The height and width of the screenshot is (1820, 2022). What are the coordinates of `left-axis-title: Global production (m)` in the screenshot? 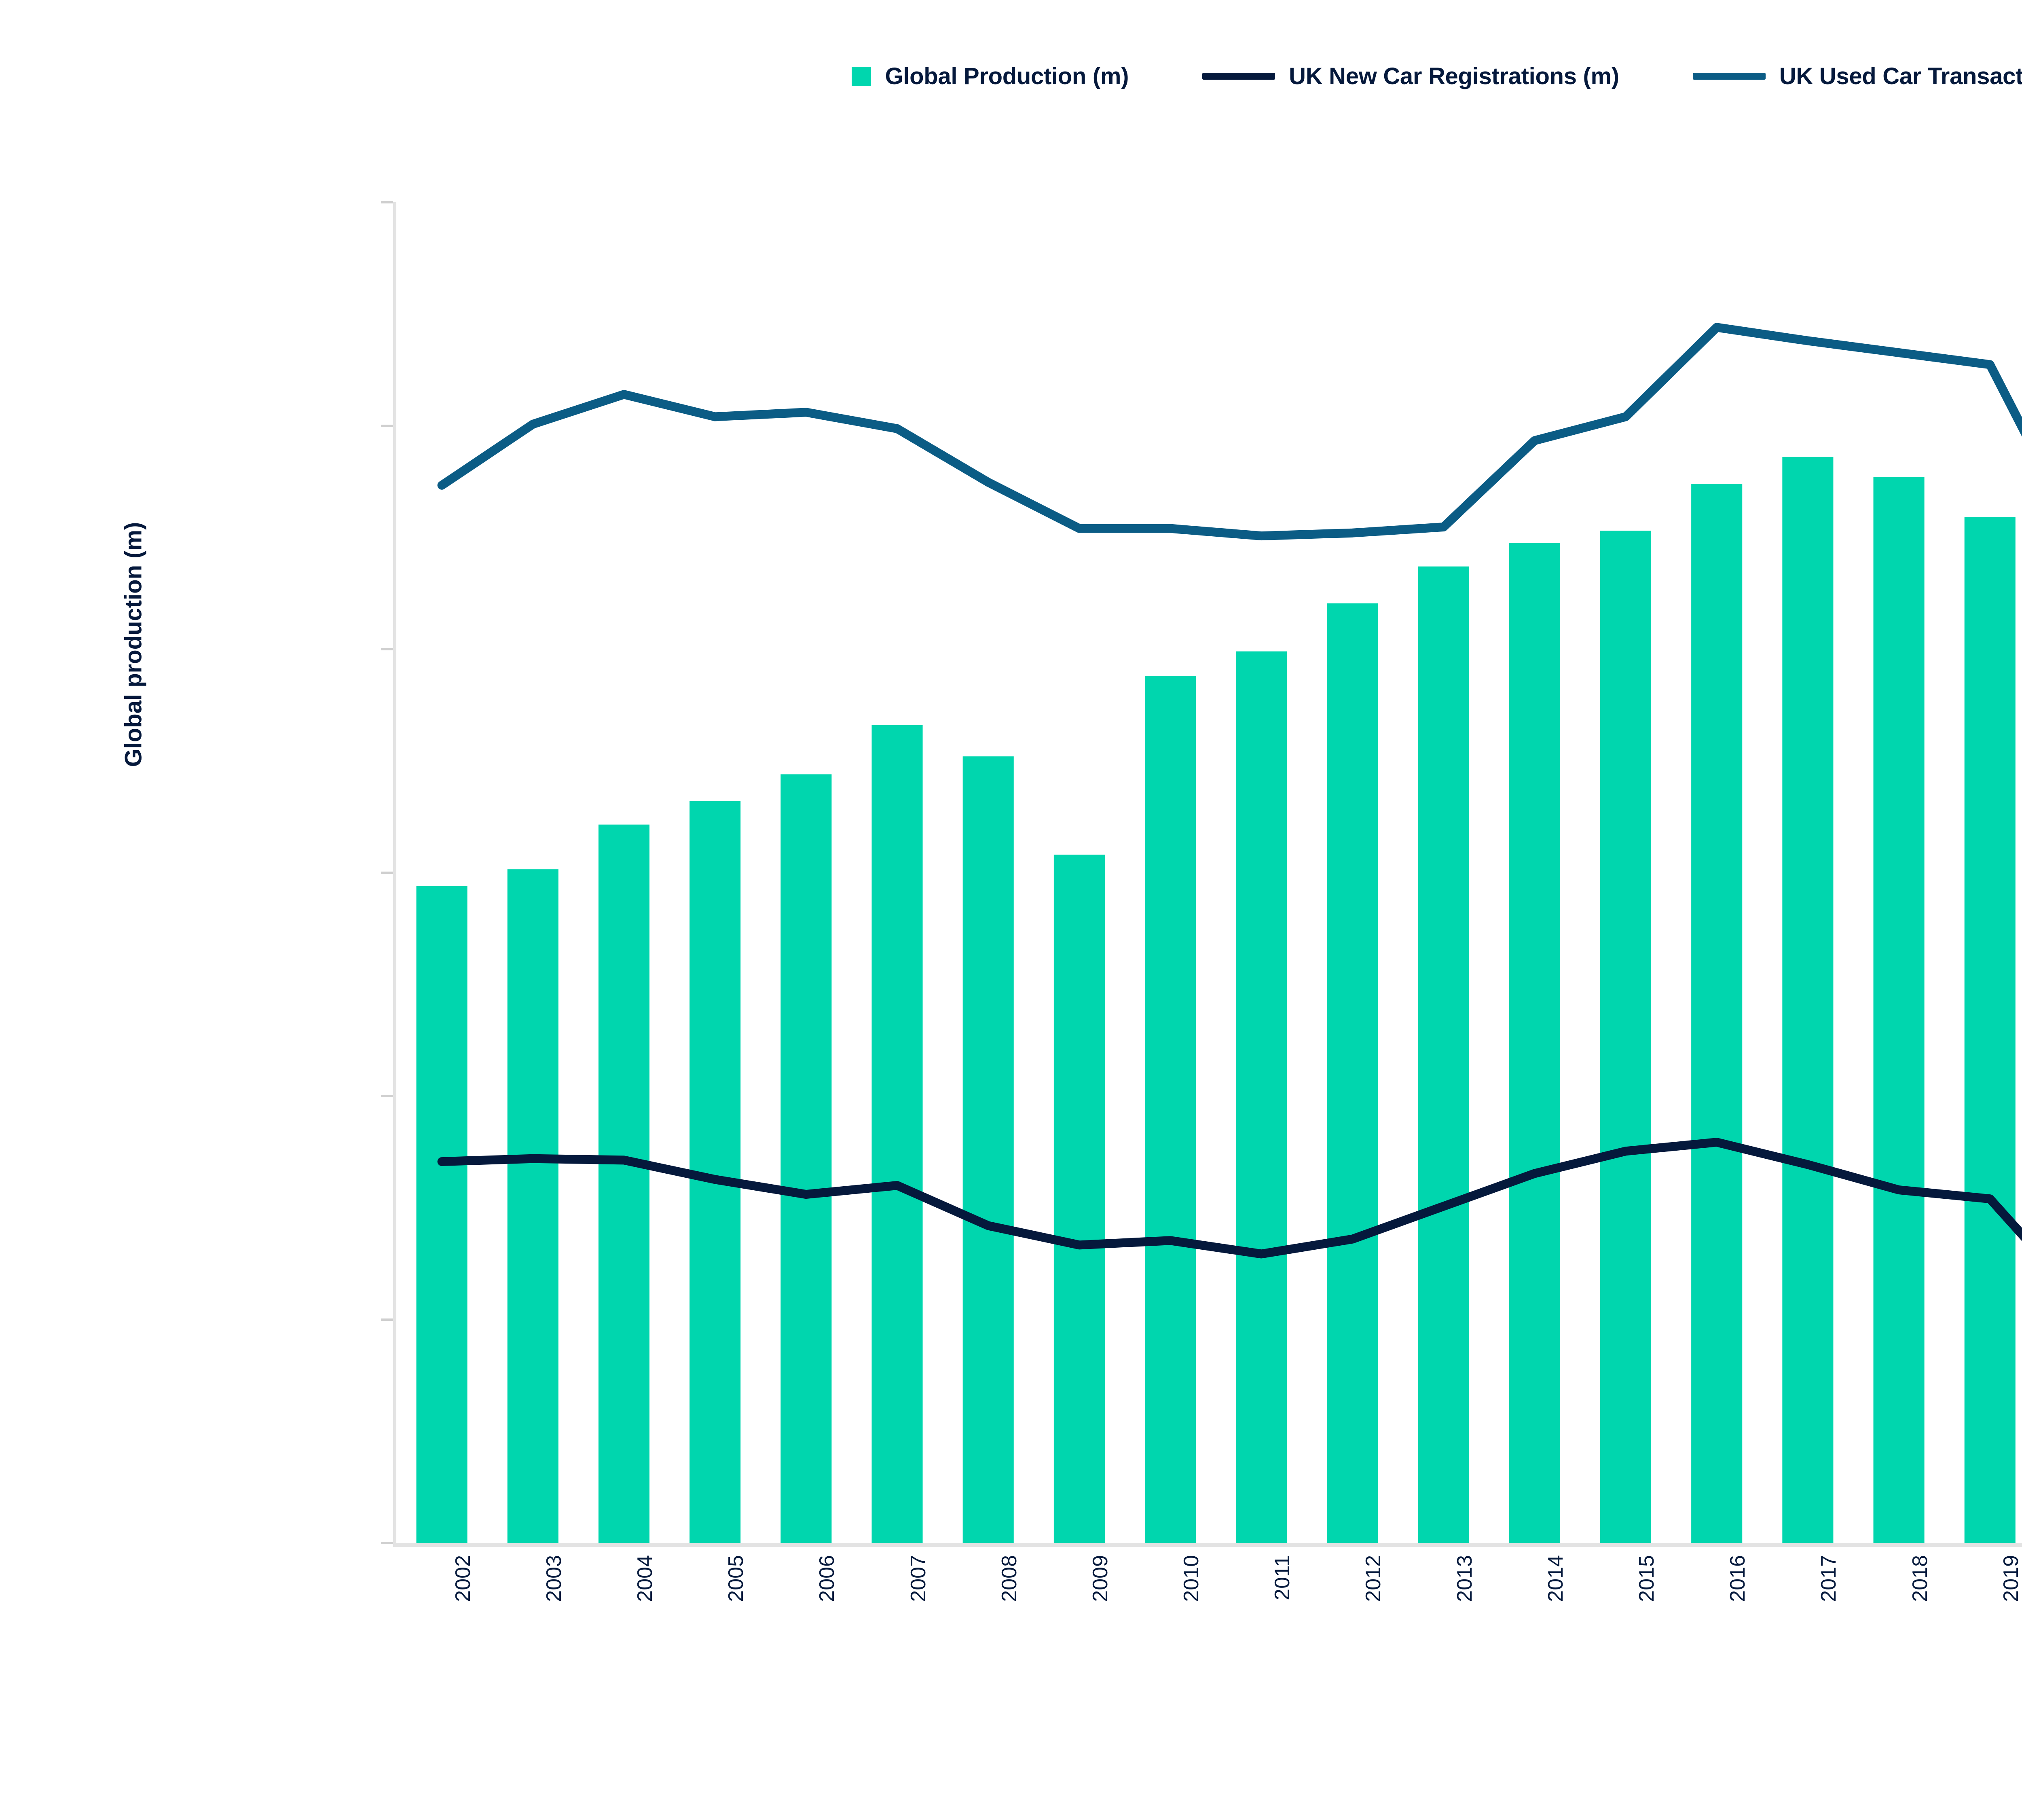 It's located at (133, 644).